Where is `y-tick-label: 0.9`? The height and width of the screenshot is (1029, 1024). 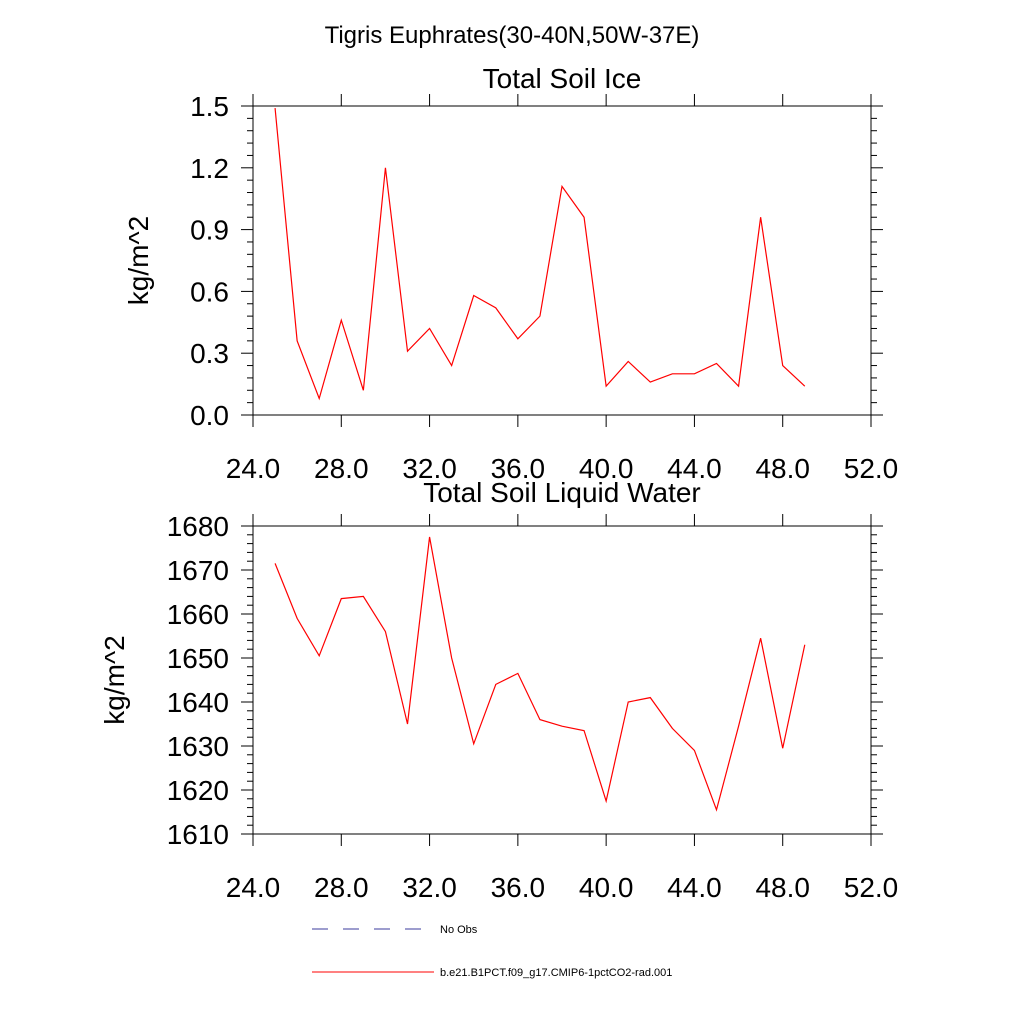 y-tick-label: 0.9 is located at coordinates (209, 230).